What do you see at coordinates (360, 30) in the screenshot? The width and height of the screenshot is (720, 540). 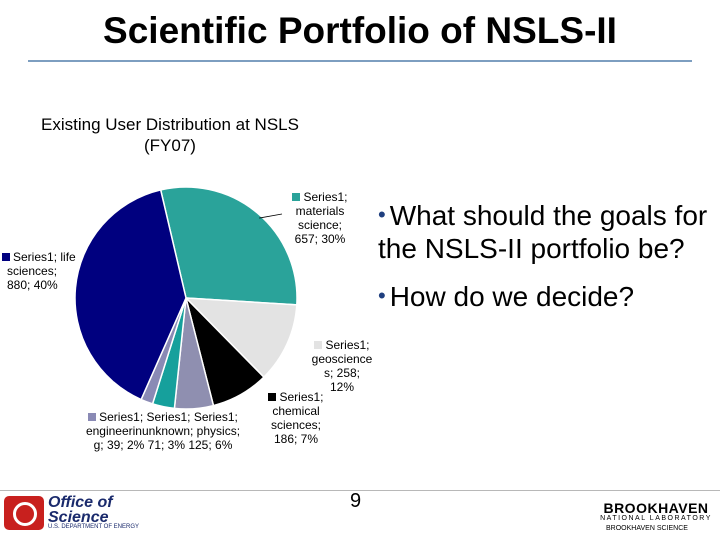 I see `slide-title: Scientific Portfolio of NSLS-II` at bounding box center [360, 30].